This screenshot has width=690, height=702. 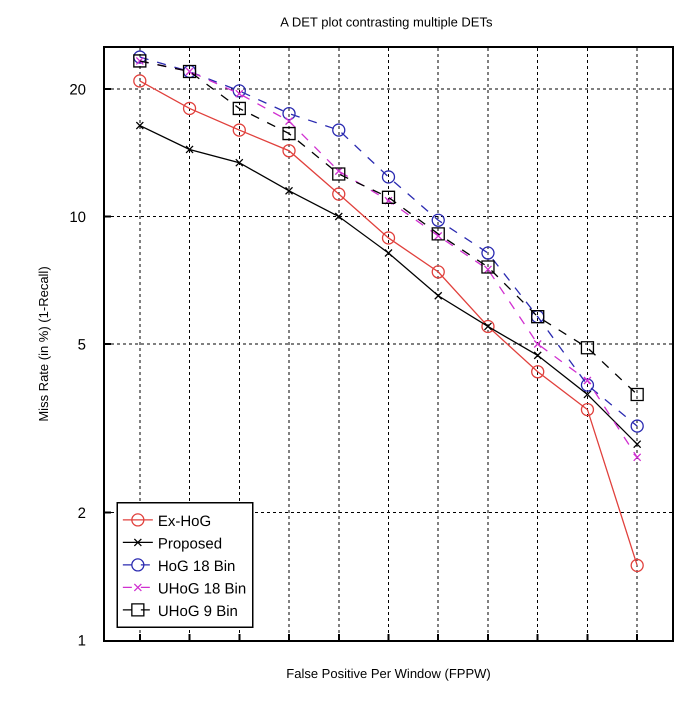 I want to click on legend-label: Ex-HoG, so click(x=185, y=521).